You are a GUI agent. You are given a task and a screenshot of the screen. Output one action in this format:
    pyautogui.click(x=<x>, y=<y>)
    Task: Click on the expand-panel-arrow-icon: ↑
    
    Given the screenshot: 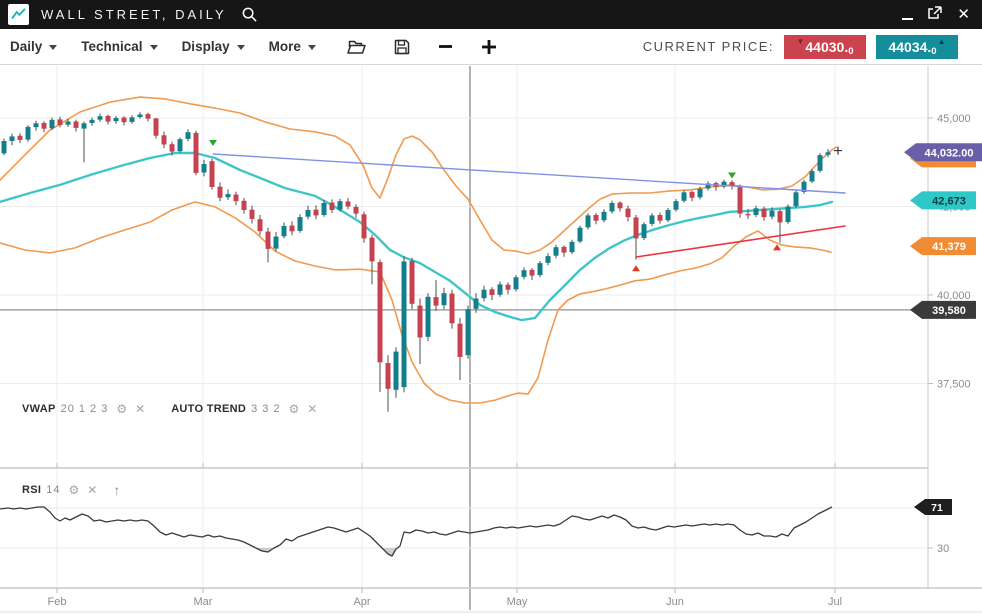 What is the action you would take?
    pyautogui.click(x=117, y=490)
    